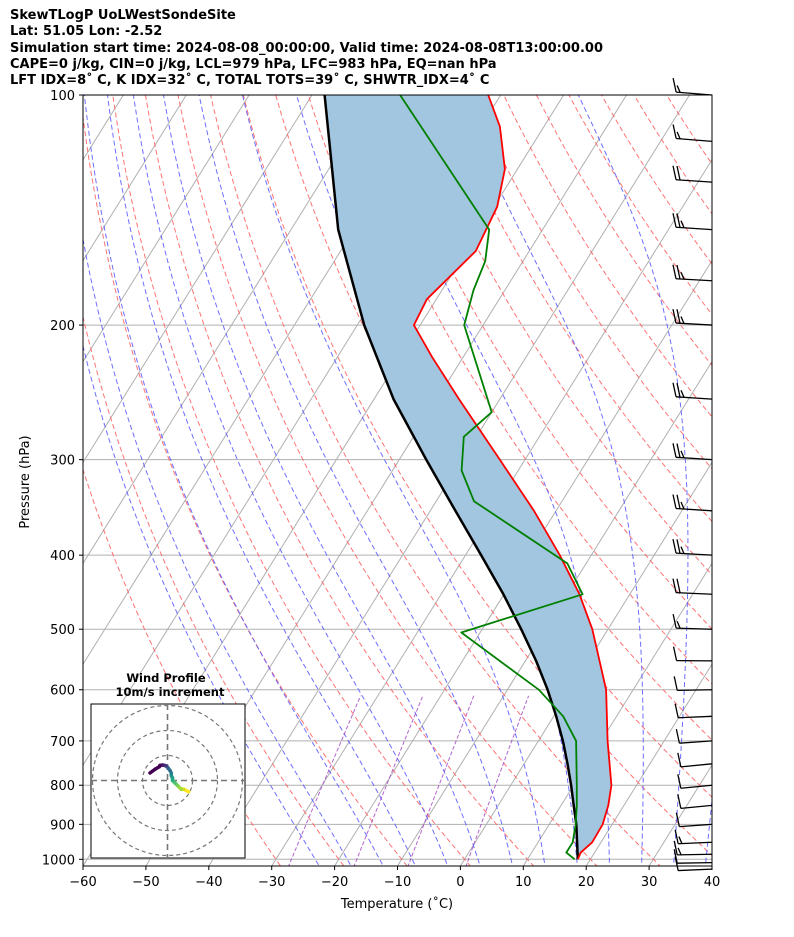 This screenshot has height=937, width=794. What do you see at coordinates (62, 630) in the screenshot?
I see `y-tick-label: 500` at bounding box center [62, 630].